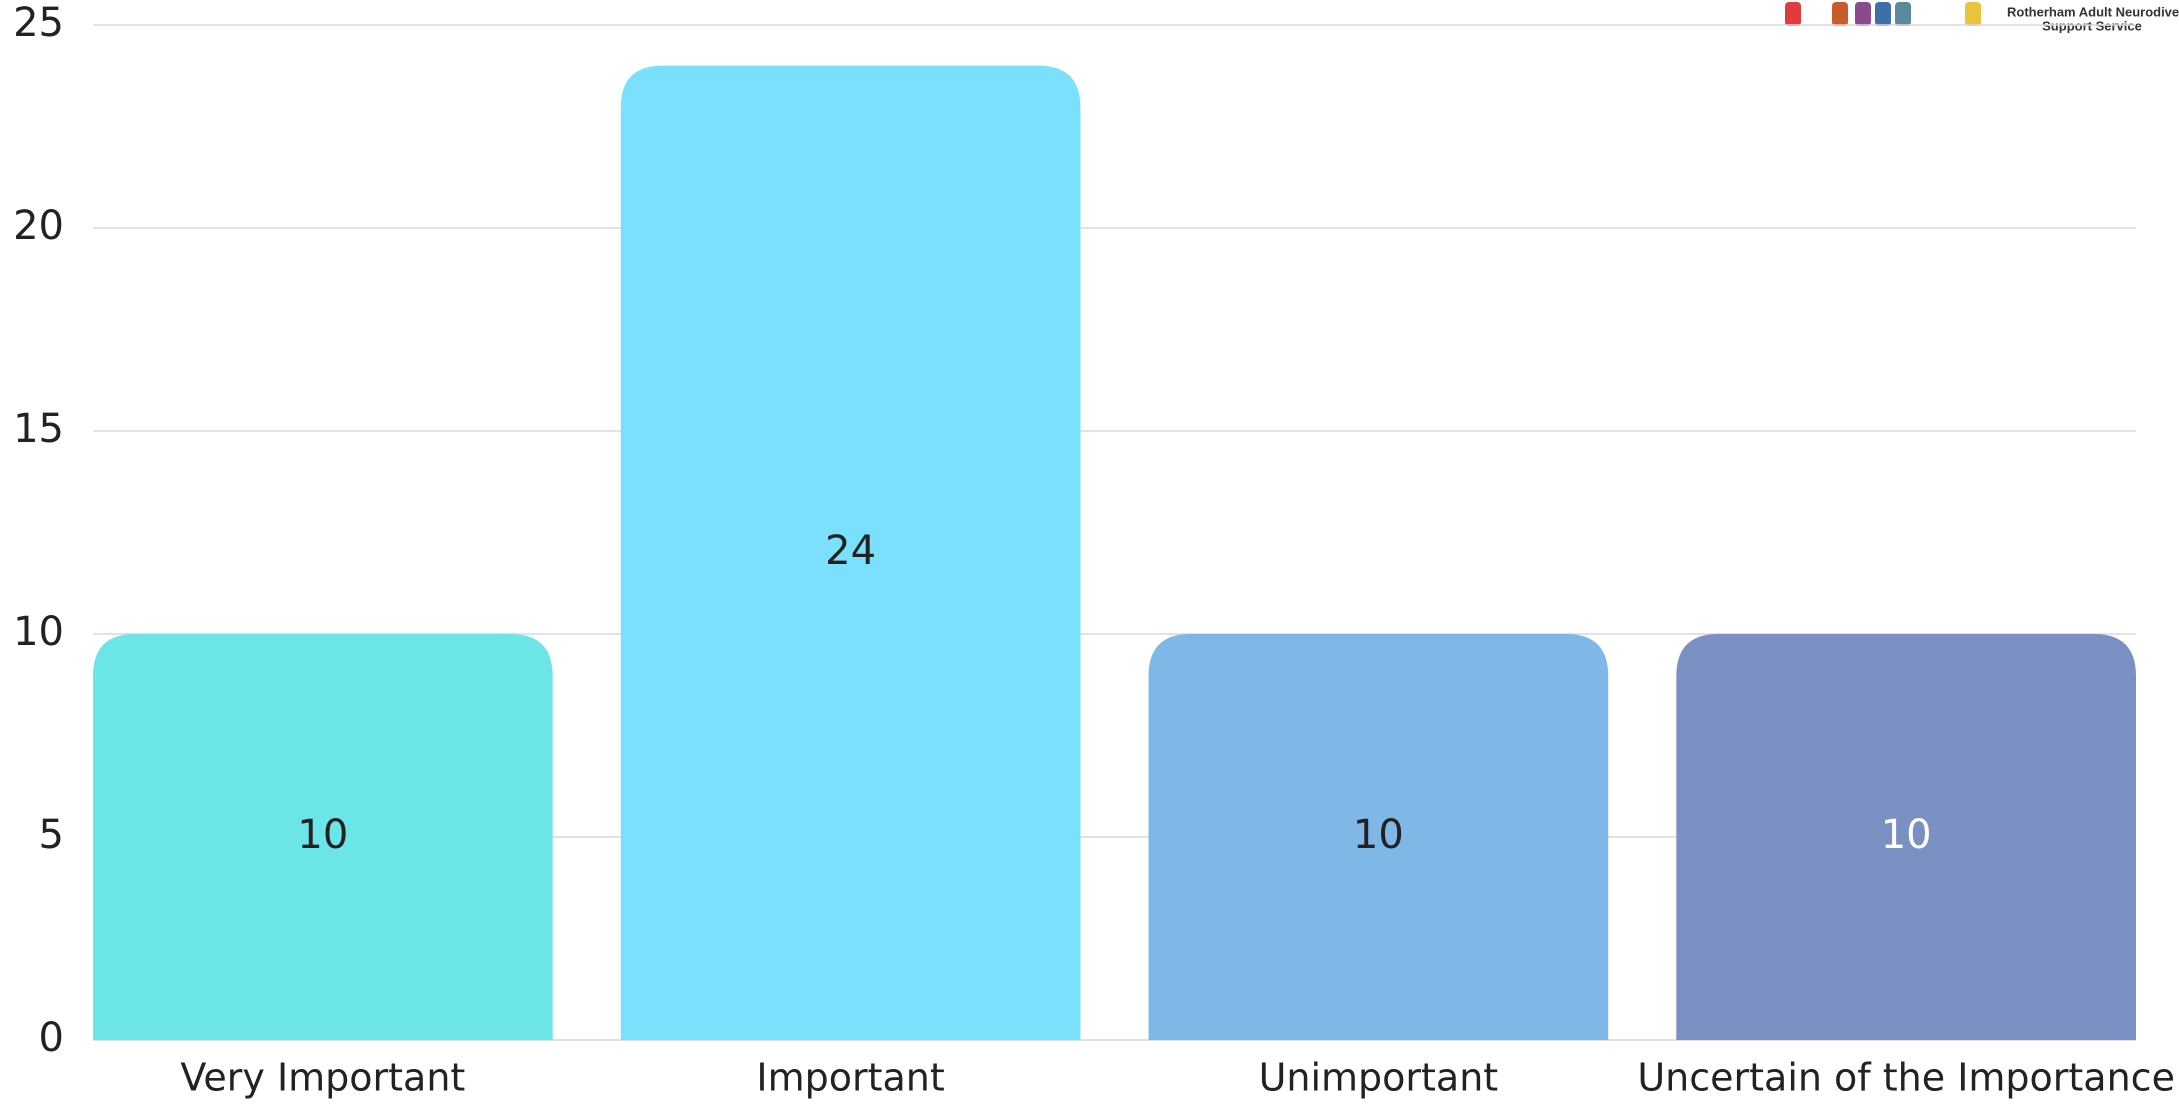  What do you see at coordinates (2092, 25) in the screenshot?
I see `logo-text: Support Service` at bounding box center [2092, 25].